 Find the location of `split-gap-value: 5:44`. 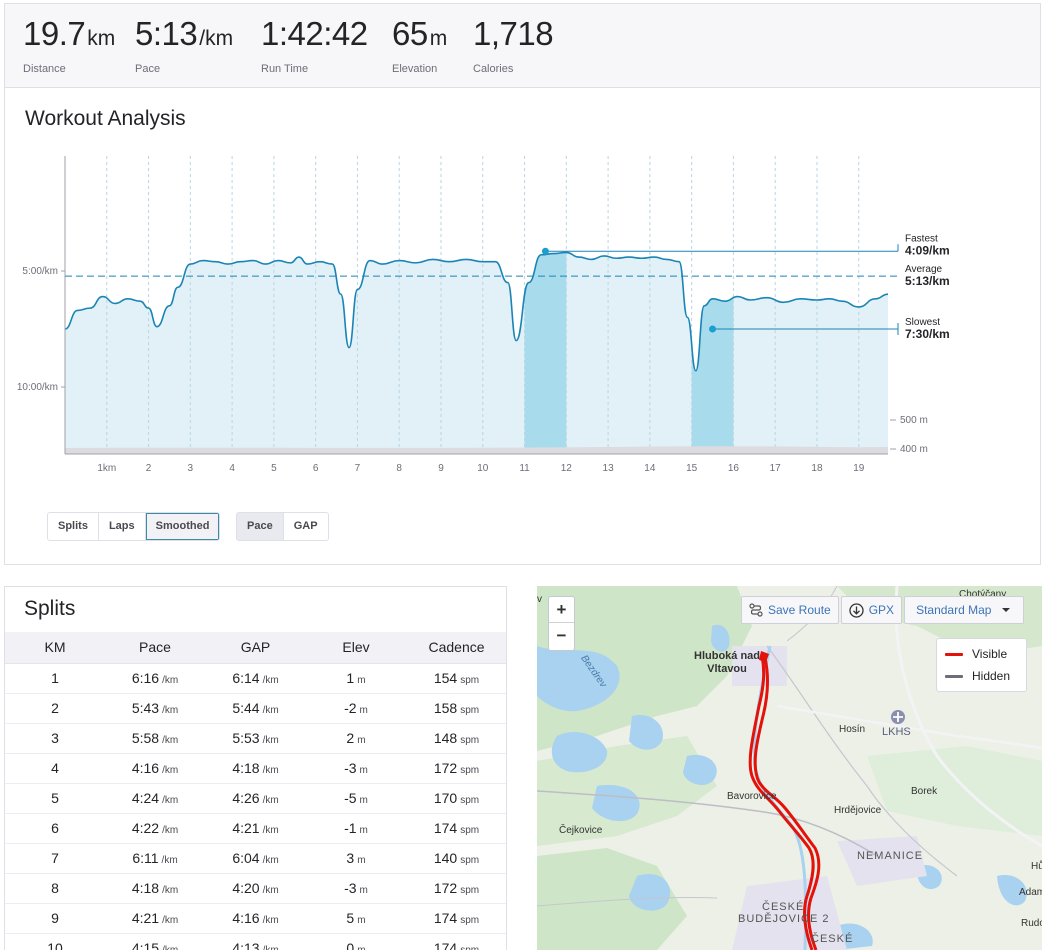

split-gap-value: 5:44 is located at coordinates (246, 708).